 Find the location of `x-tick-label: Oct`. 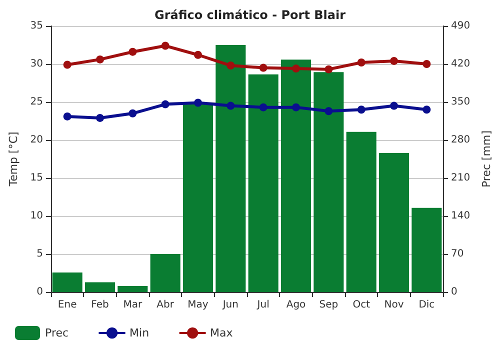

x-tick-label: Oct is located at coordinates (361, 305).